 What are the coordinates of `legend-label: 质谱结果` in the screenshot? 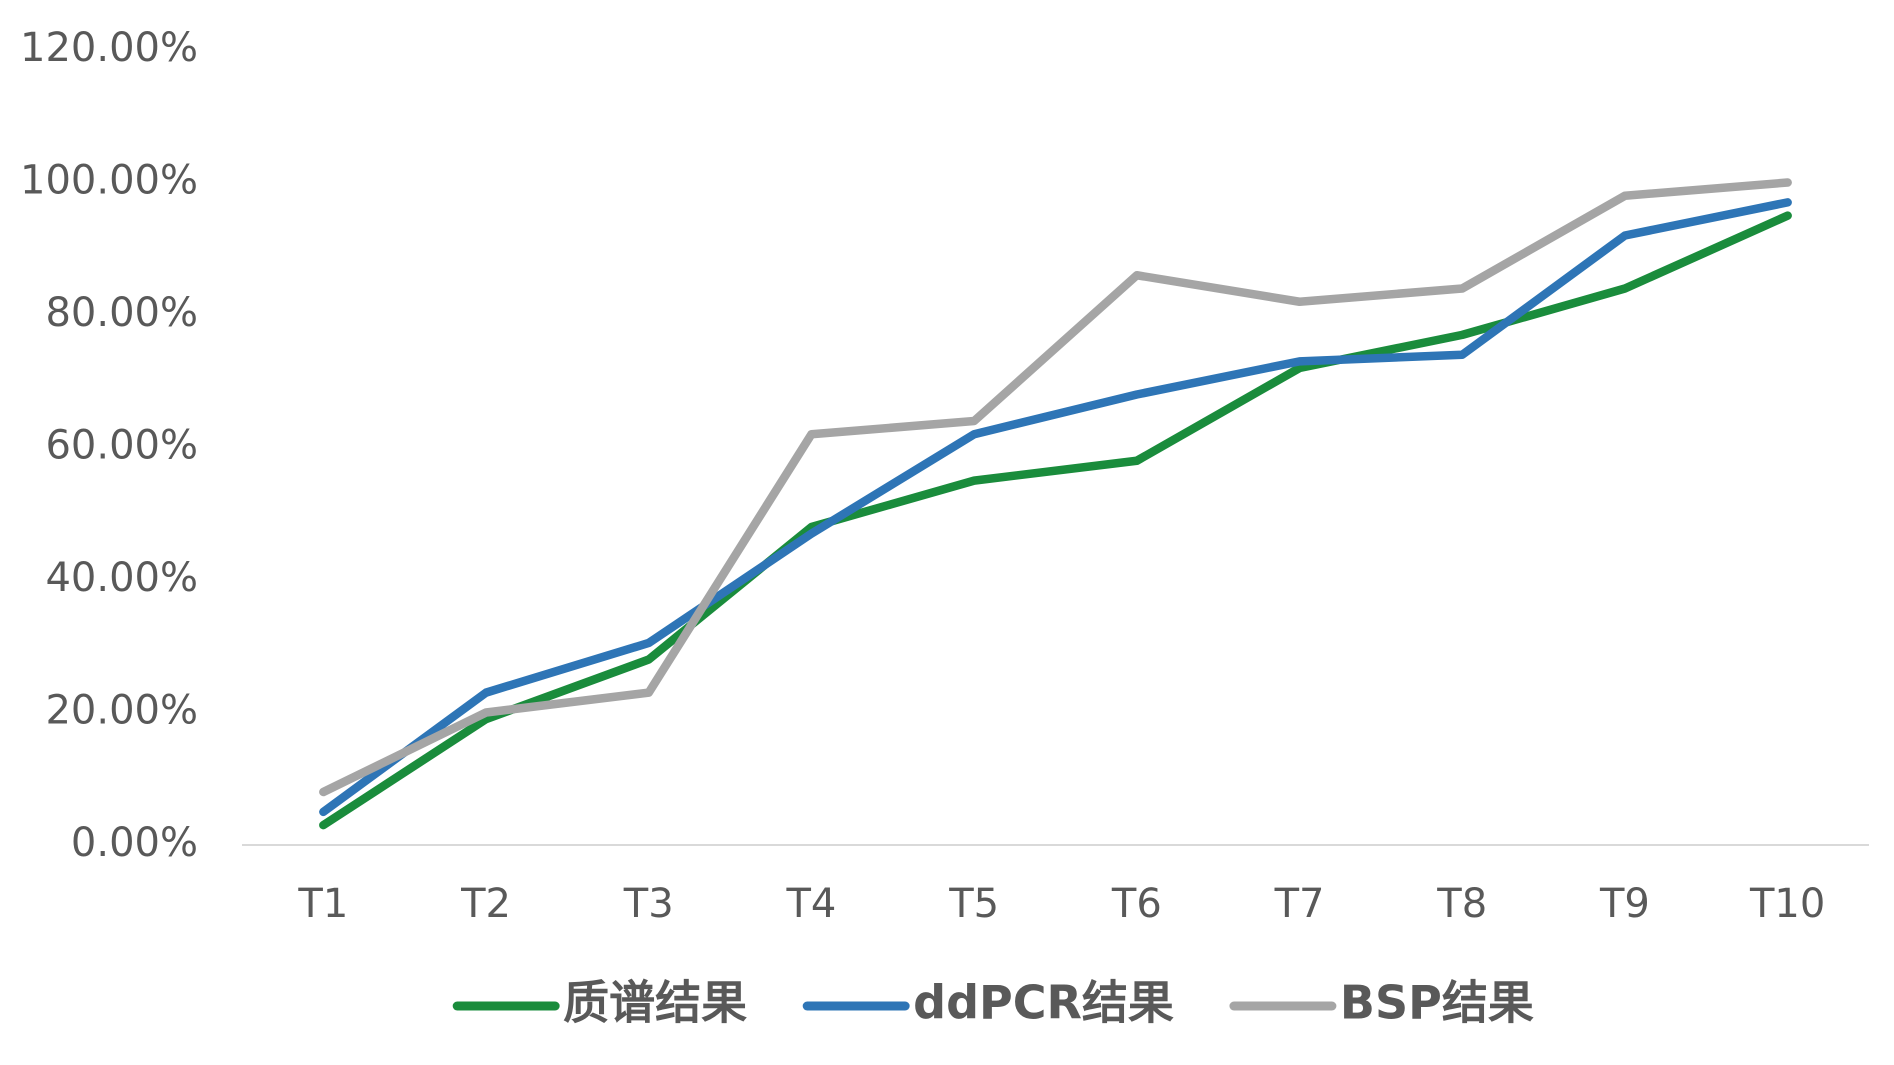 It's located at (655, 1003).